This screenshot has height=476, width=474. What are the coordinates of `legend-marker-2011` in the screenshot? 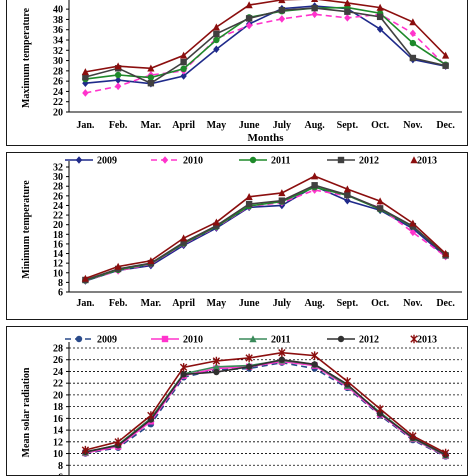 It's located at (253, 160).